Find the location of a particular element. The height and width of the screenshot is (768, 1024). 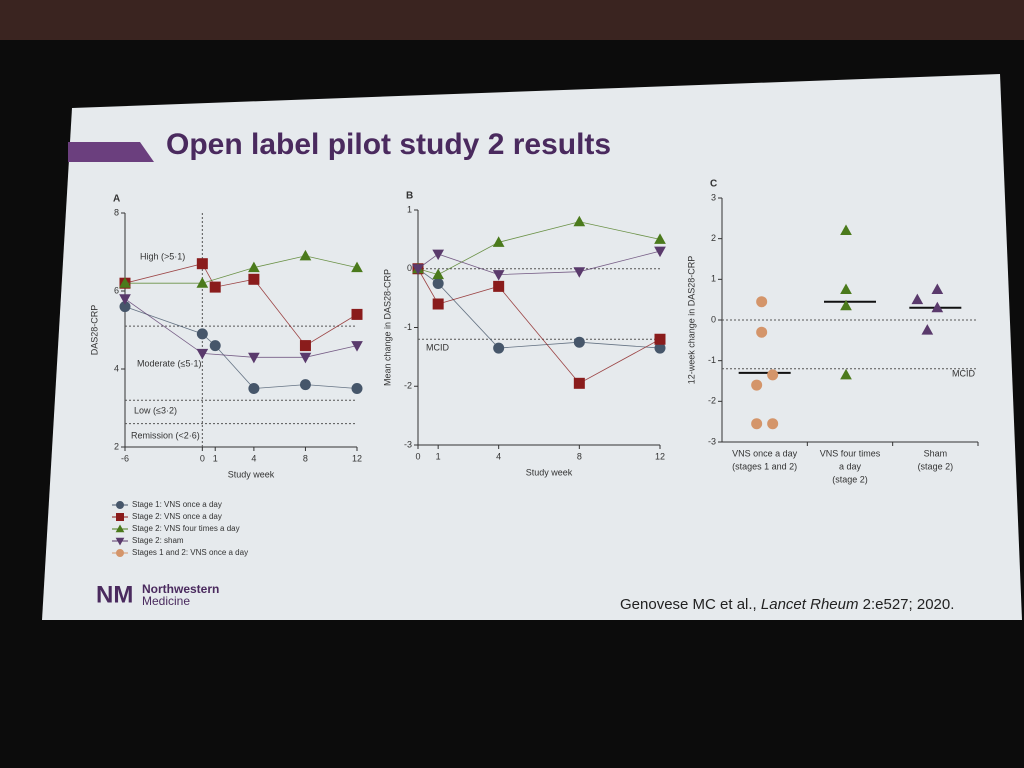

logo-name: Northwestern is located at coordinates (180, 589).